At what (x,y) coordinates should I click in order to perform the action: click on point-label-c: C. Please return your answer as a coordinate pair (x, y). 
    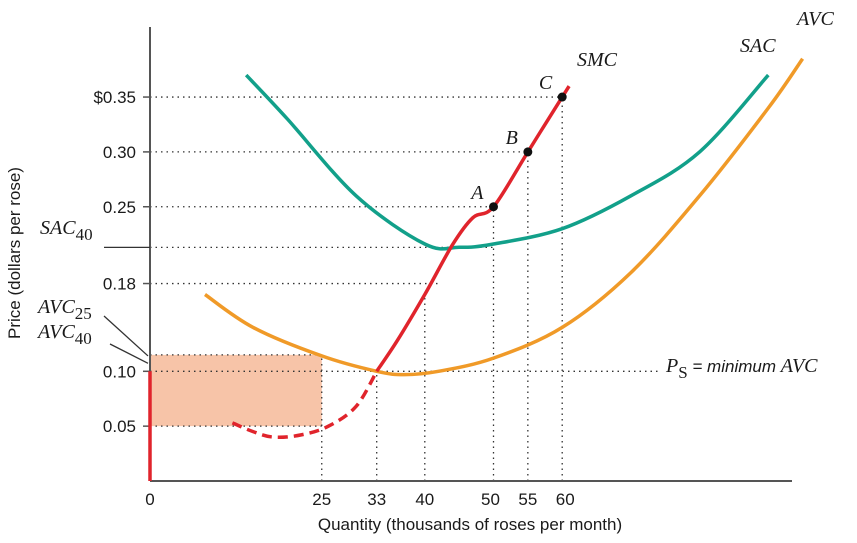
    Looking at the image, I should click on (546, 83).